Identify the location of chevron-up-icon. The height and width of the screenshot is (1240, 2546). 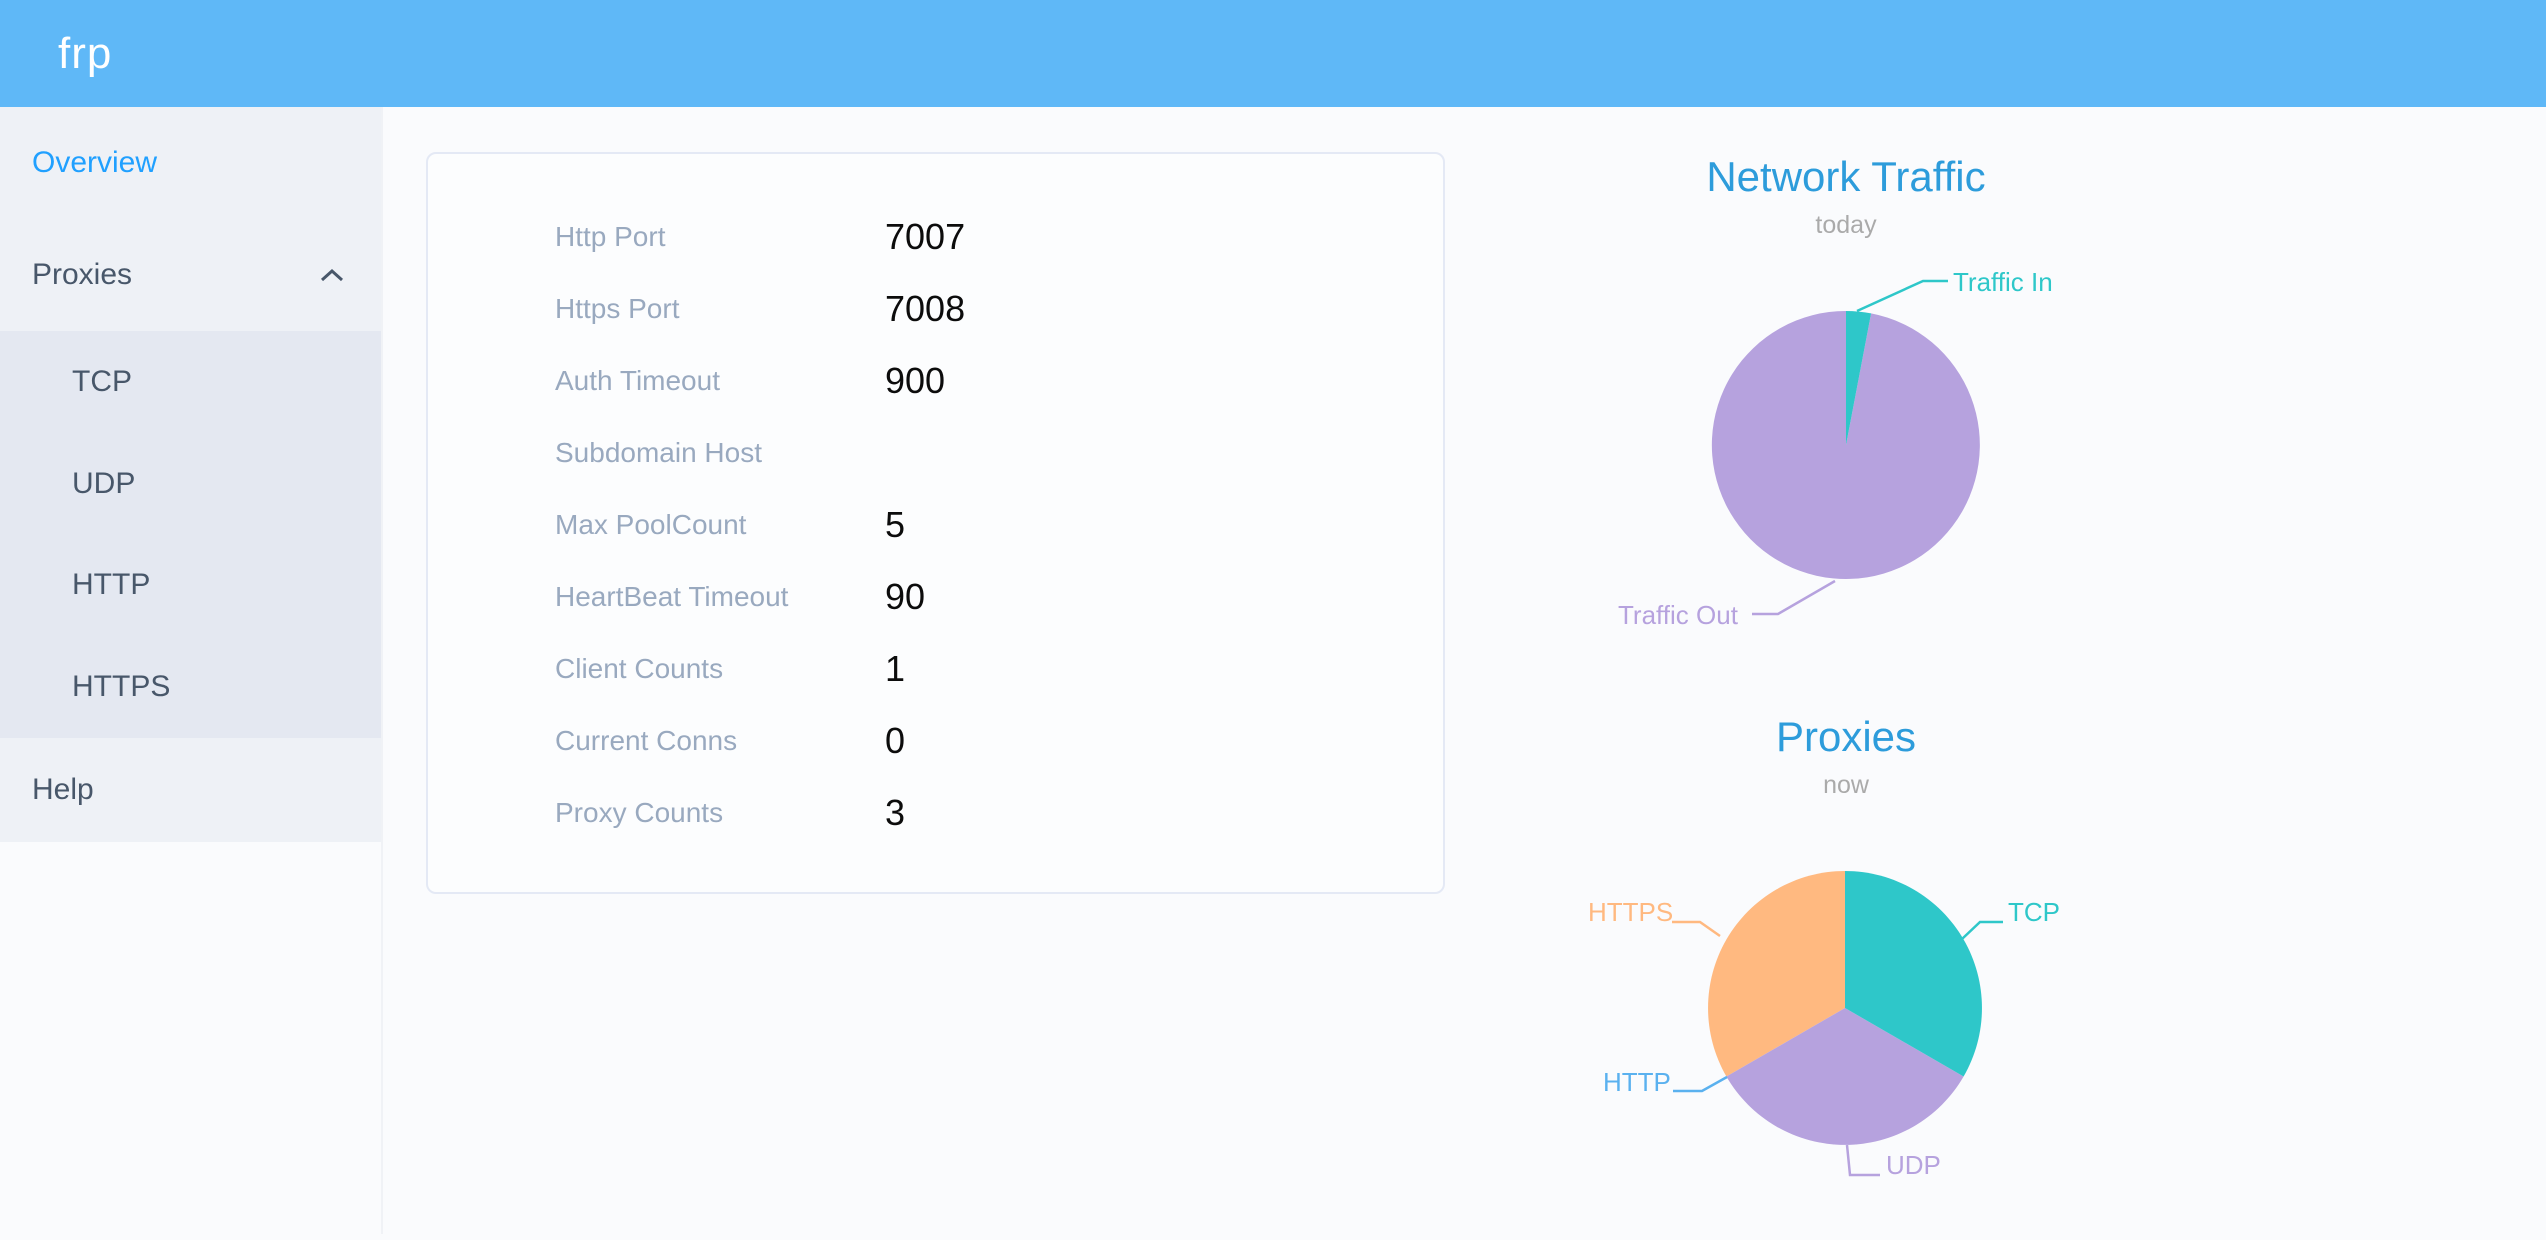
(332, 275).